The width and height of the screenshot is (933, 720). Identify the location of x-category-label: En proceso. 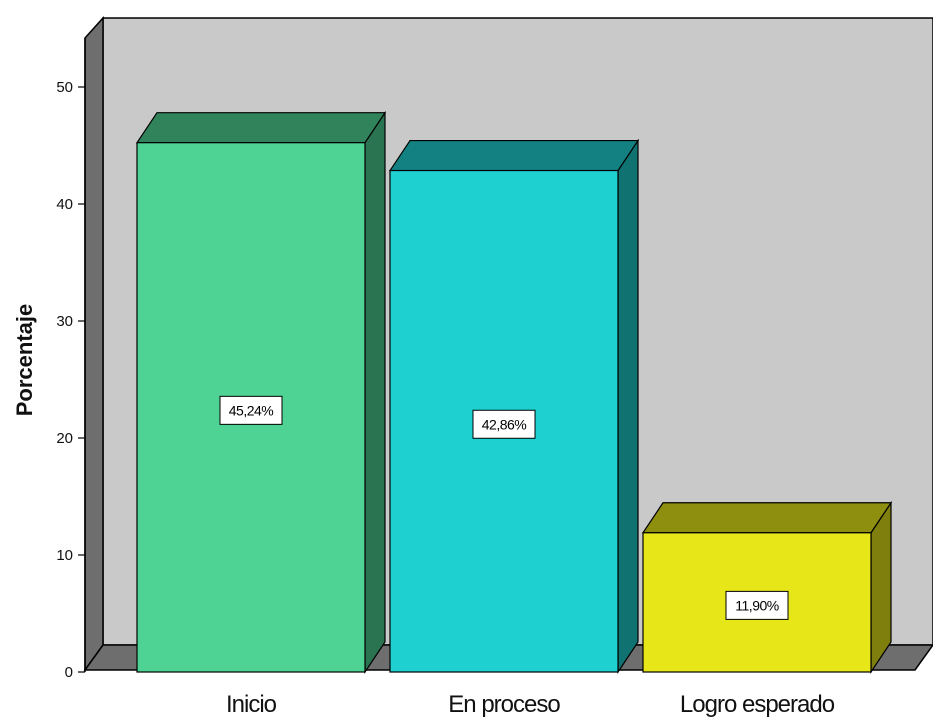
(504, 704).